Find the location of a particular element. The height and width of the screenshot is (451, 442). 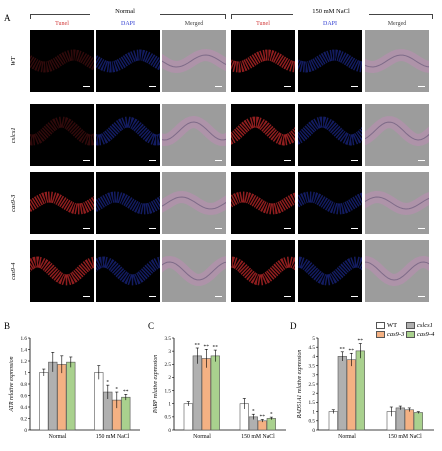

y-tick-label: 0.4 is located at coordinates (24, 408).